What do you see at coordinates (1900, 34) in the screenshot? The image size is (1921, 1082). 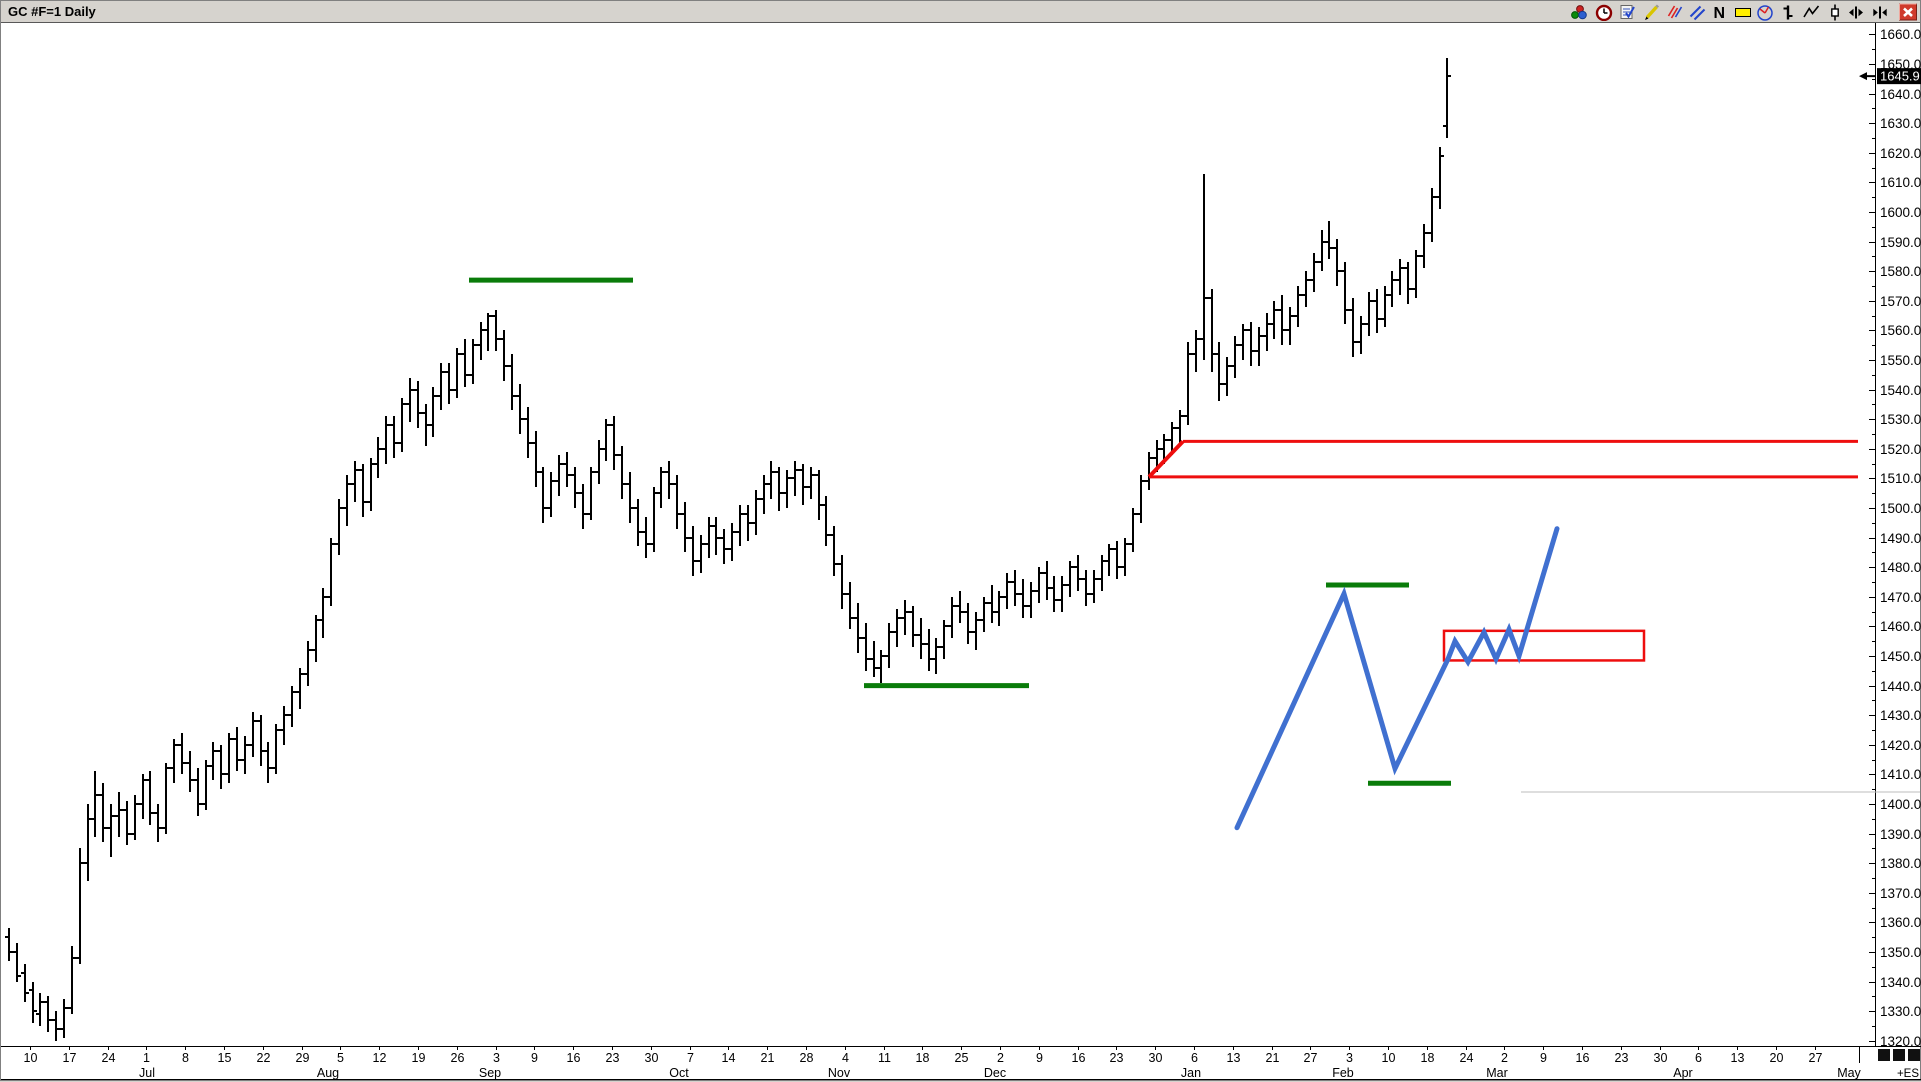 I see `price-axis-label: 1660.0` at bounding box center [1900, 34].